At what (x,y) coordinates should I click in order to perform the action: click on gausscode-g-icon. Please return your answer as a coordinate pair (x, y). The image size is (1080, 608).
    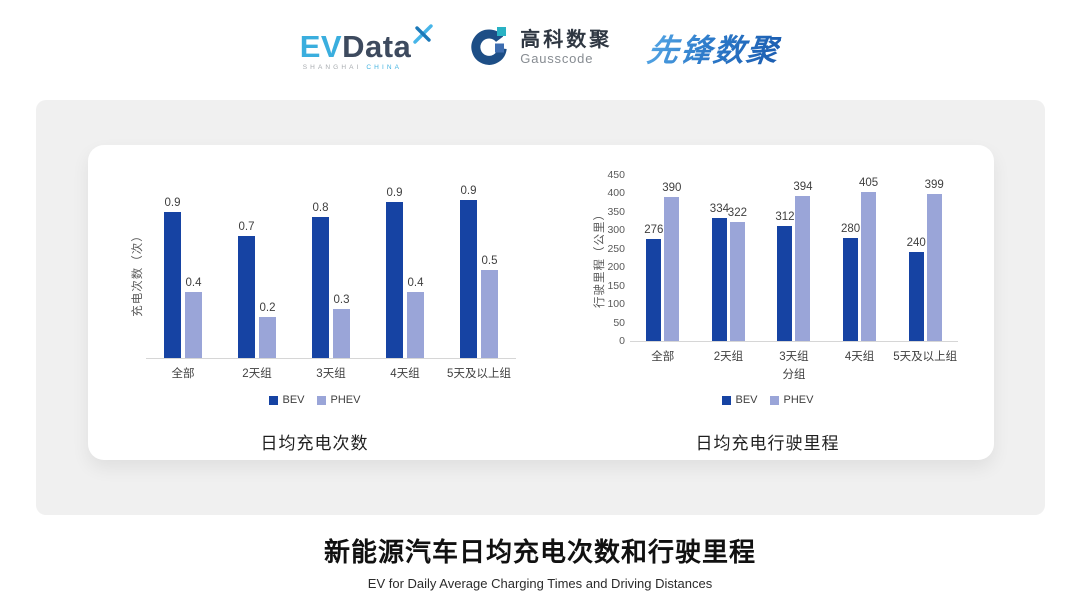
    Looking at the image, I should click on (489, 45).